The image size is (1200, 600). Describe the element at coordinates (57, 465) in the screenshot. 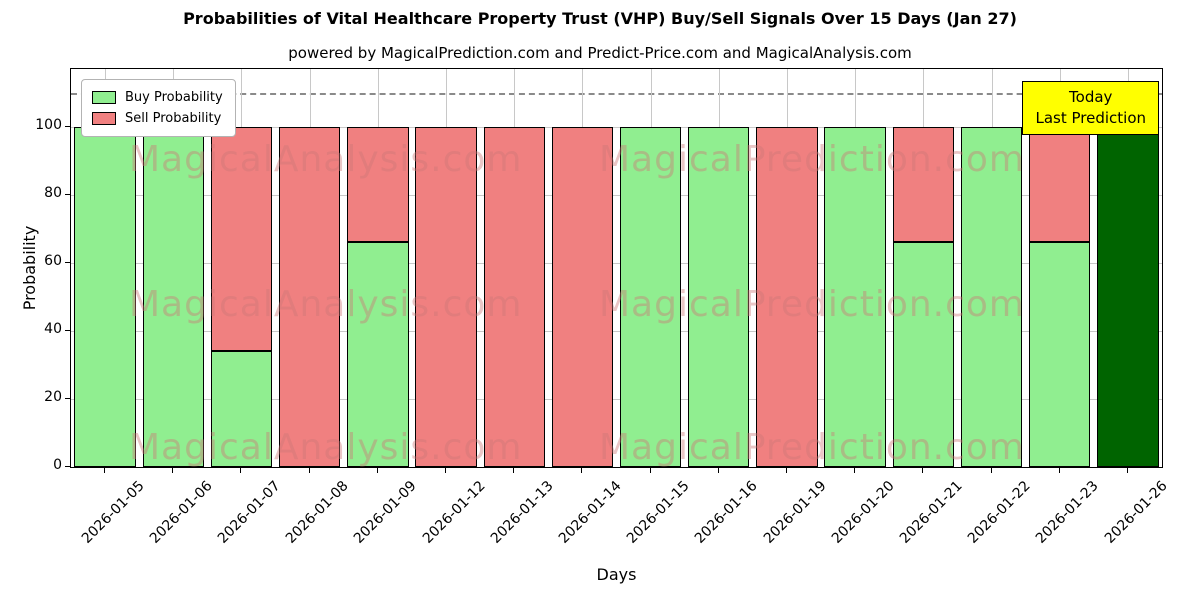

I see `y-tick-label: 0` at that location.